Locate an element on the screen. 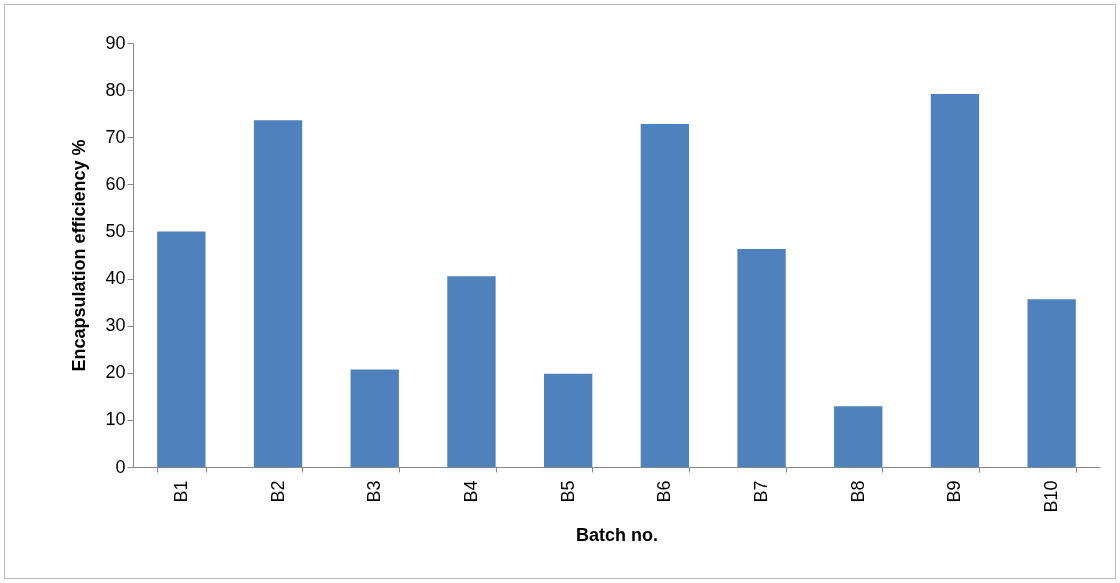 Image resolution: width=1120 pixels, height=583 pixels. x-axis-title: Batch no. is located at coordinates (617, 534).